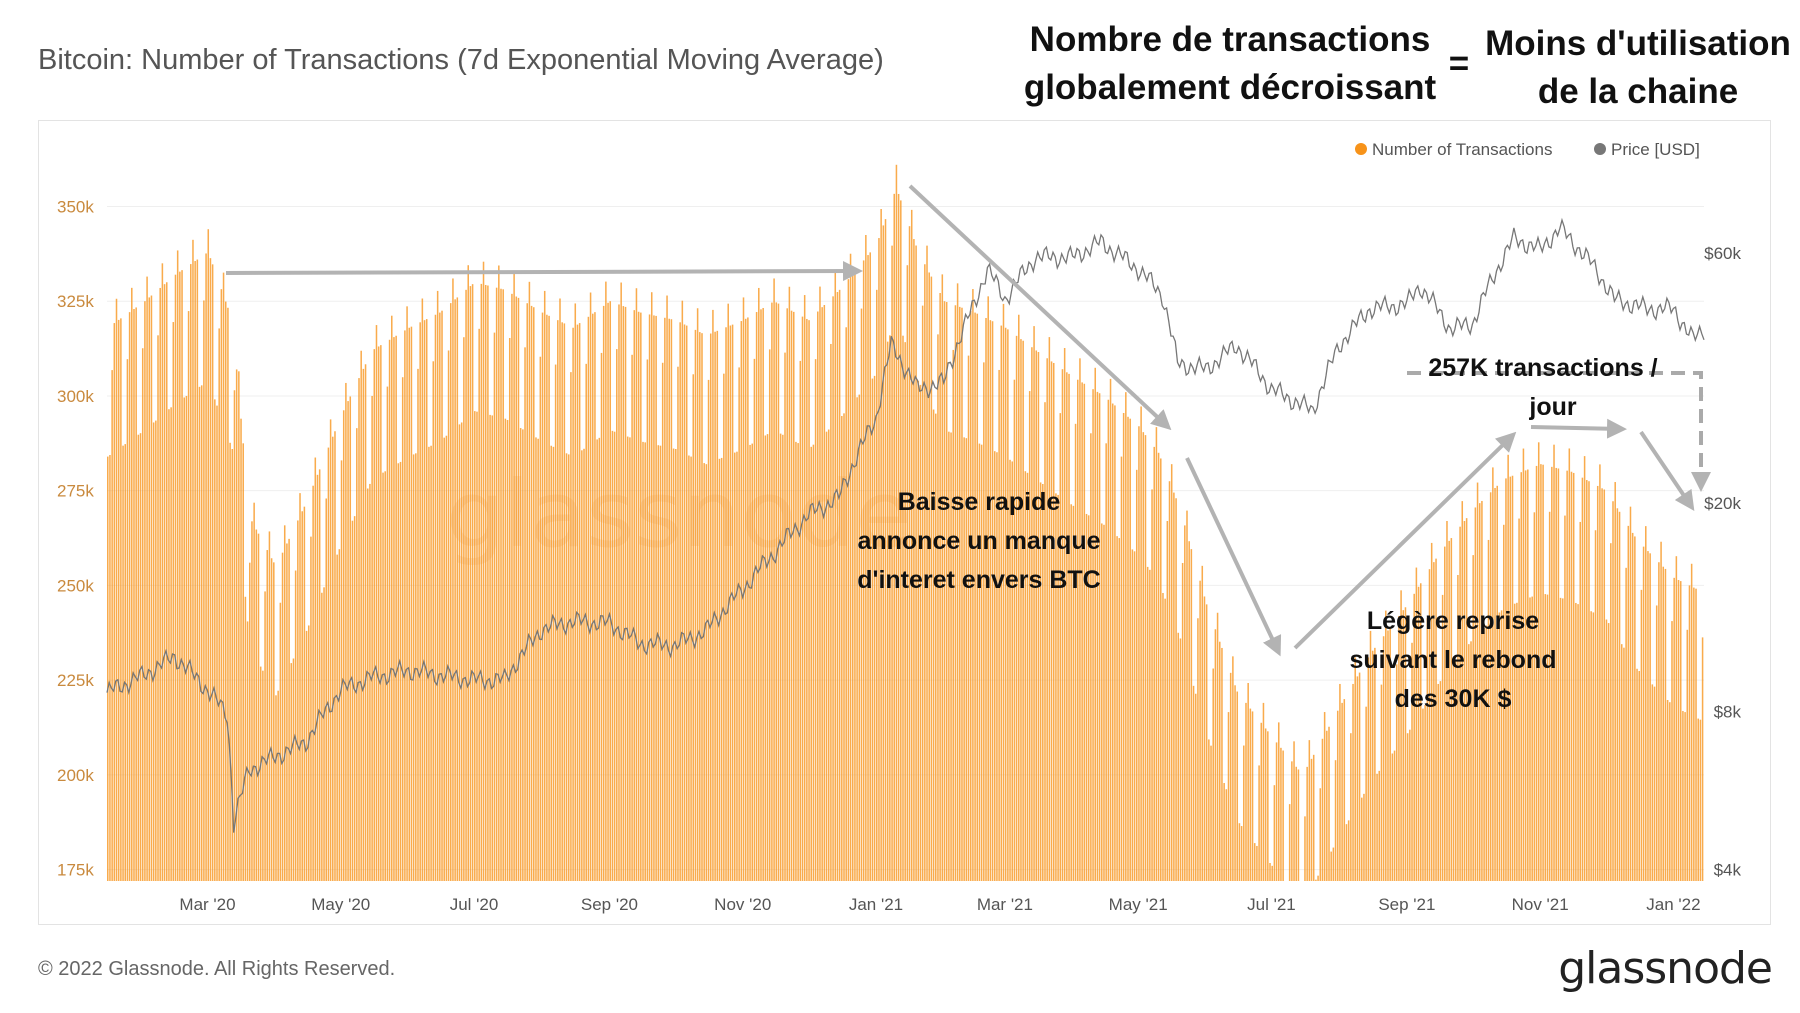  Describe the element at coordinates (1271, 904) in the screenshot. I see `x-tick-label: Jul '21` at that location.